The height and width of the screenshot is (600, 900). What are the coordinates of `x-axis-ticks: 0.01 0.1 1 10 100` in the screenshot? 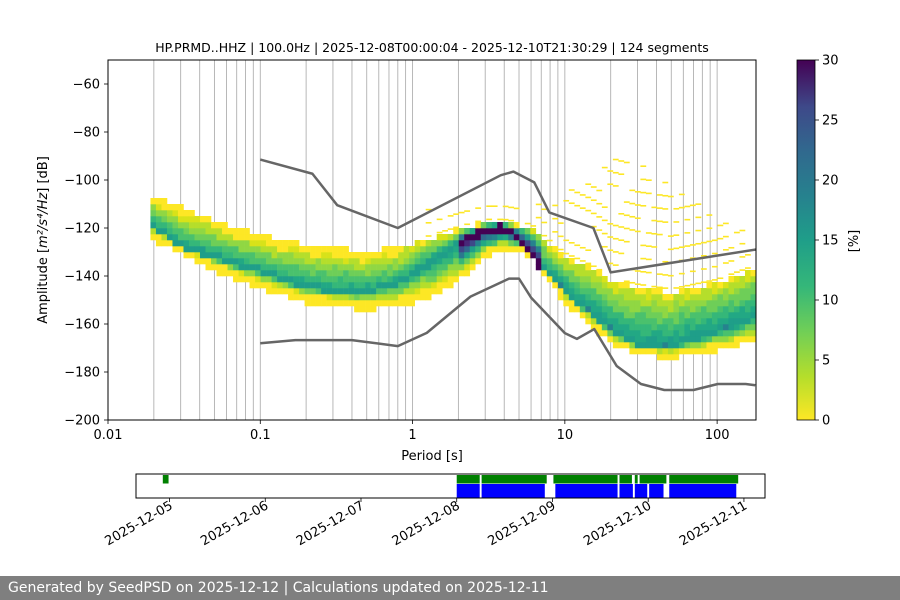 It's located at (412, 431).